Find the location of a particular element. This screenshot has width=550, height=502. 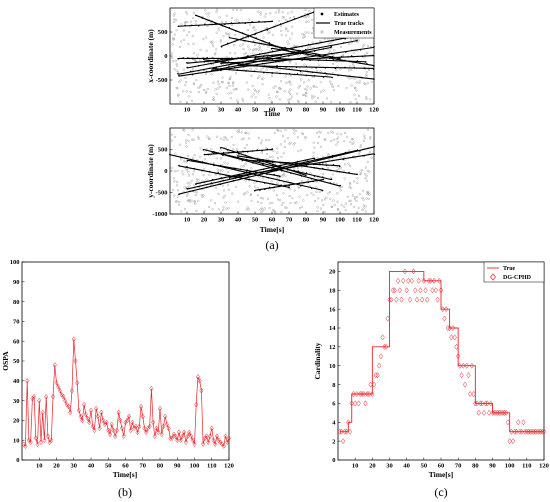

legend-measurements-marker is located at coordinates (322, 32).